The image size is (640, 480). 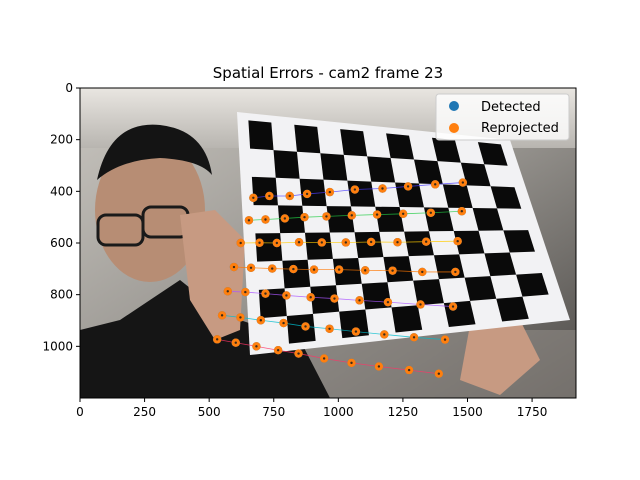 What do you see at coordinates (273, 412) in the screenshot?
I see `x-tick-label: 750` at bounding box center [273, 412].